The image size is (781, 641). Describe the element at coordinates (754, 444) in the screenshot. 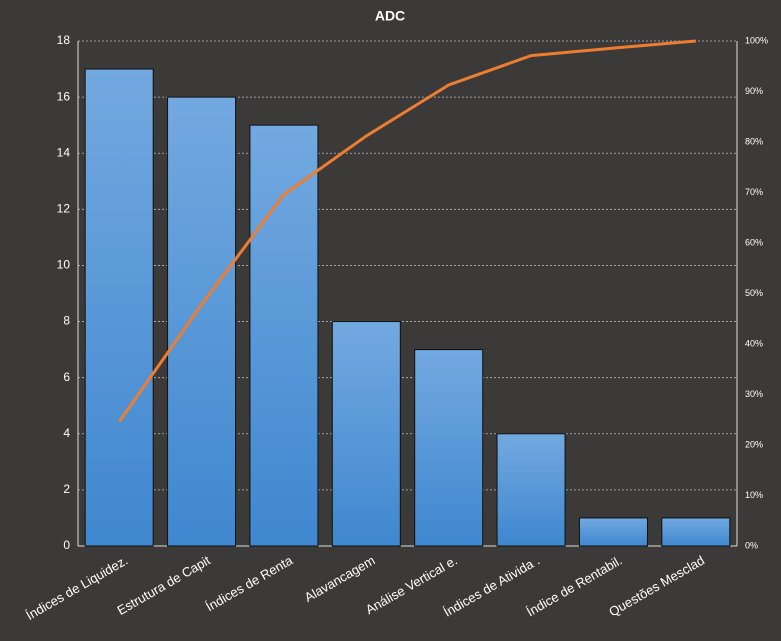

I see `y2-tick-label: 20%` at that location.